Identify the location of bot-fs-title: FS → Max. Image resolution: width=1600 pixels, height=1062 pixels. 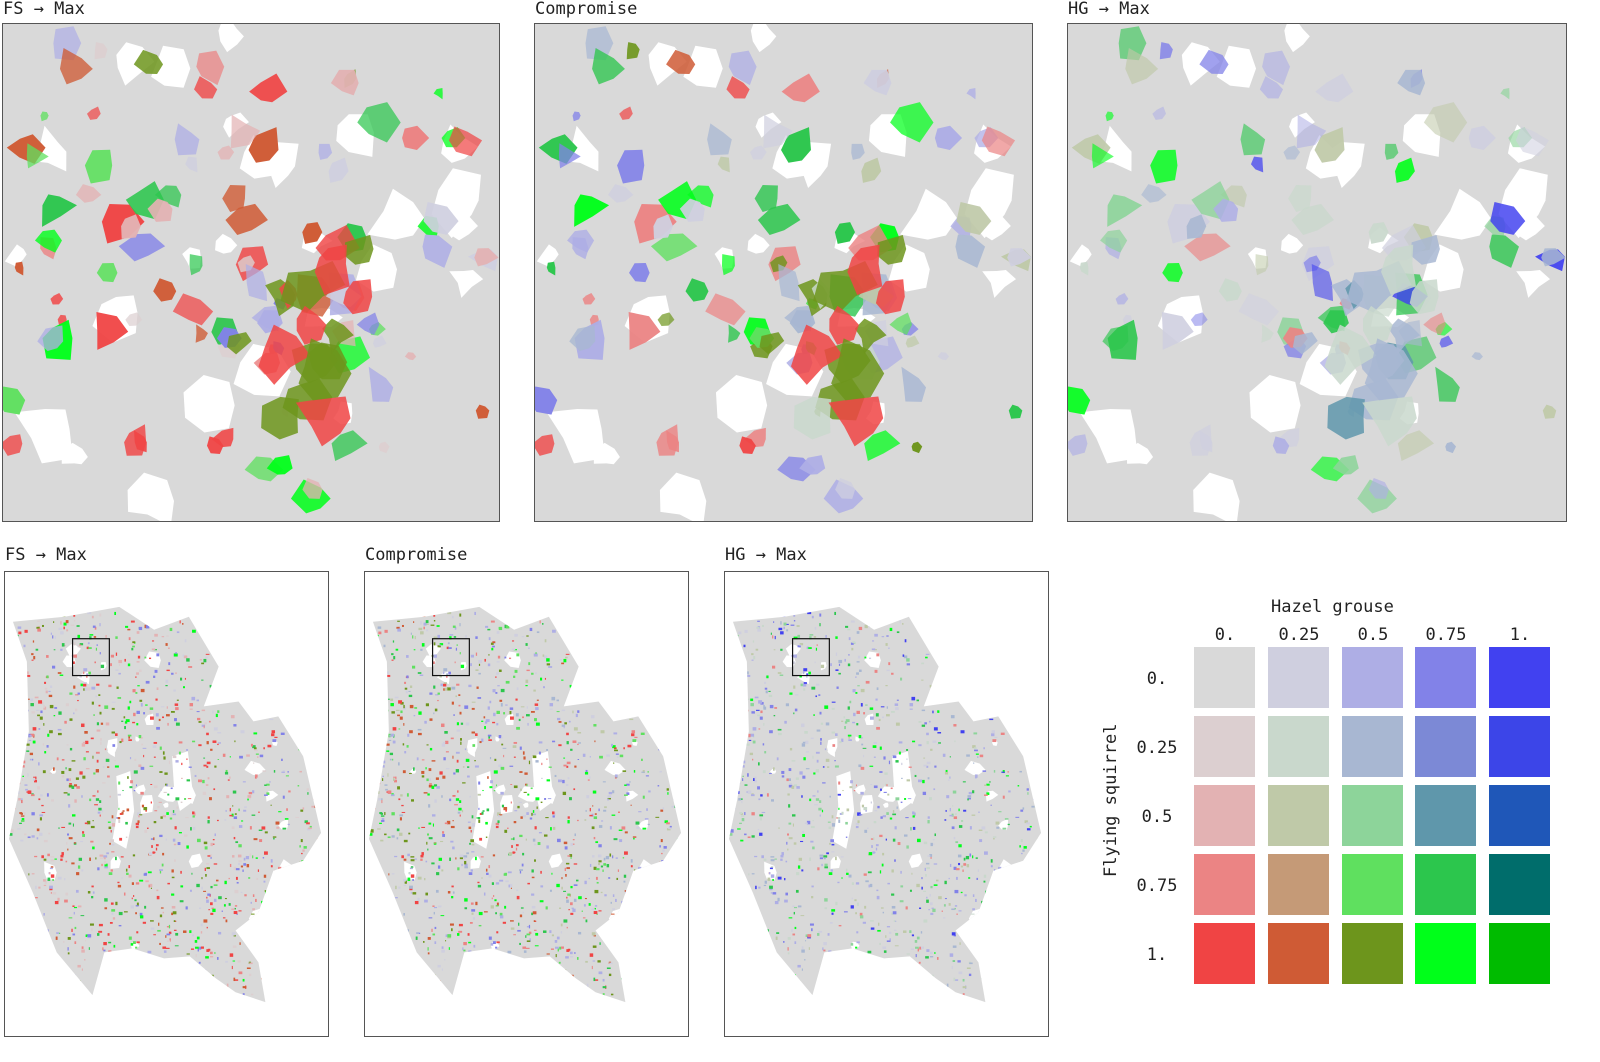
(46, 555).